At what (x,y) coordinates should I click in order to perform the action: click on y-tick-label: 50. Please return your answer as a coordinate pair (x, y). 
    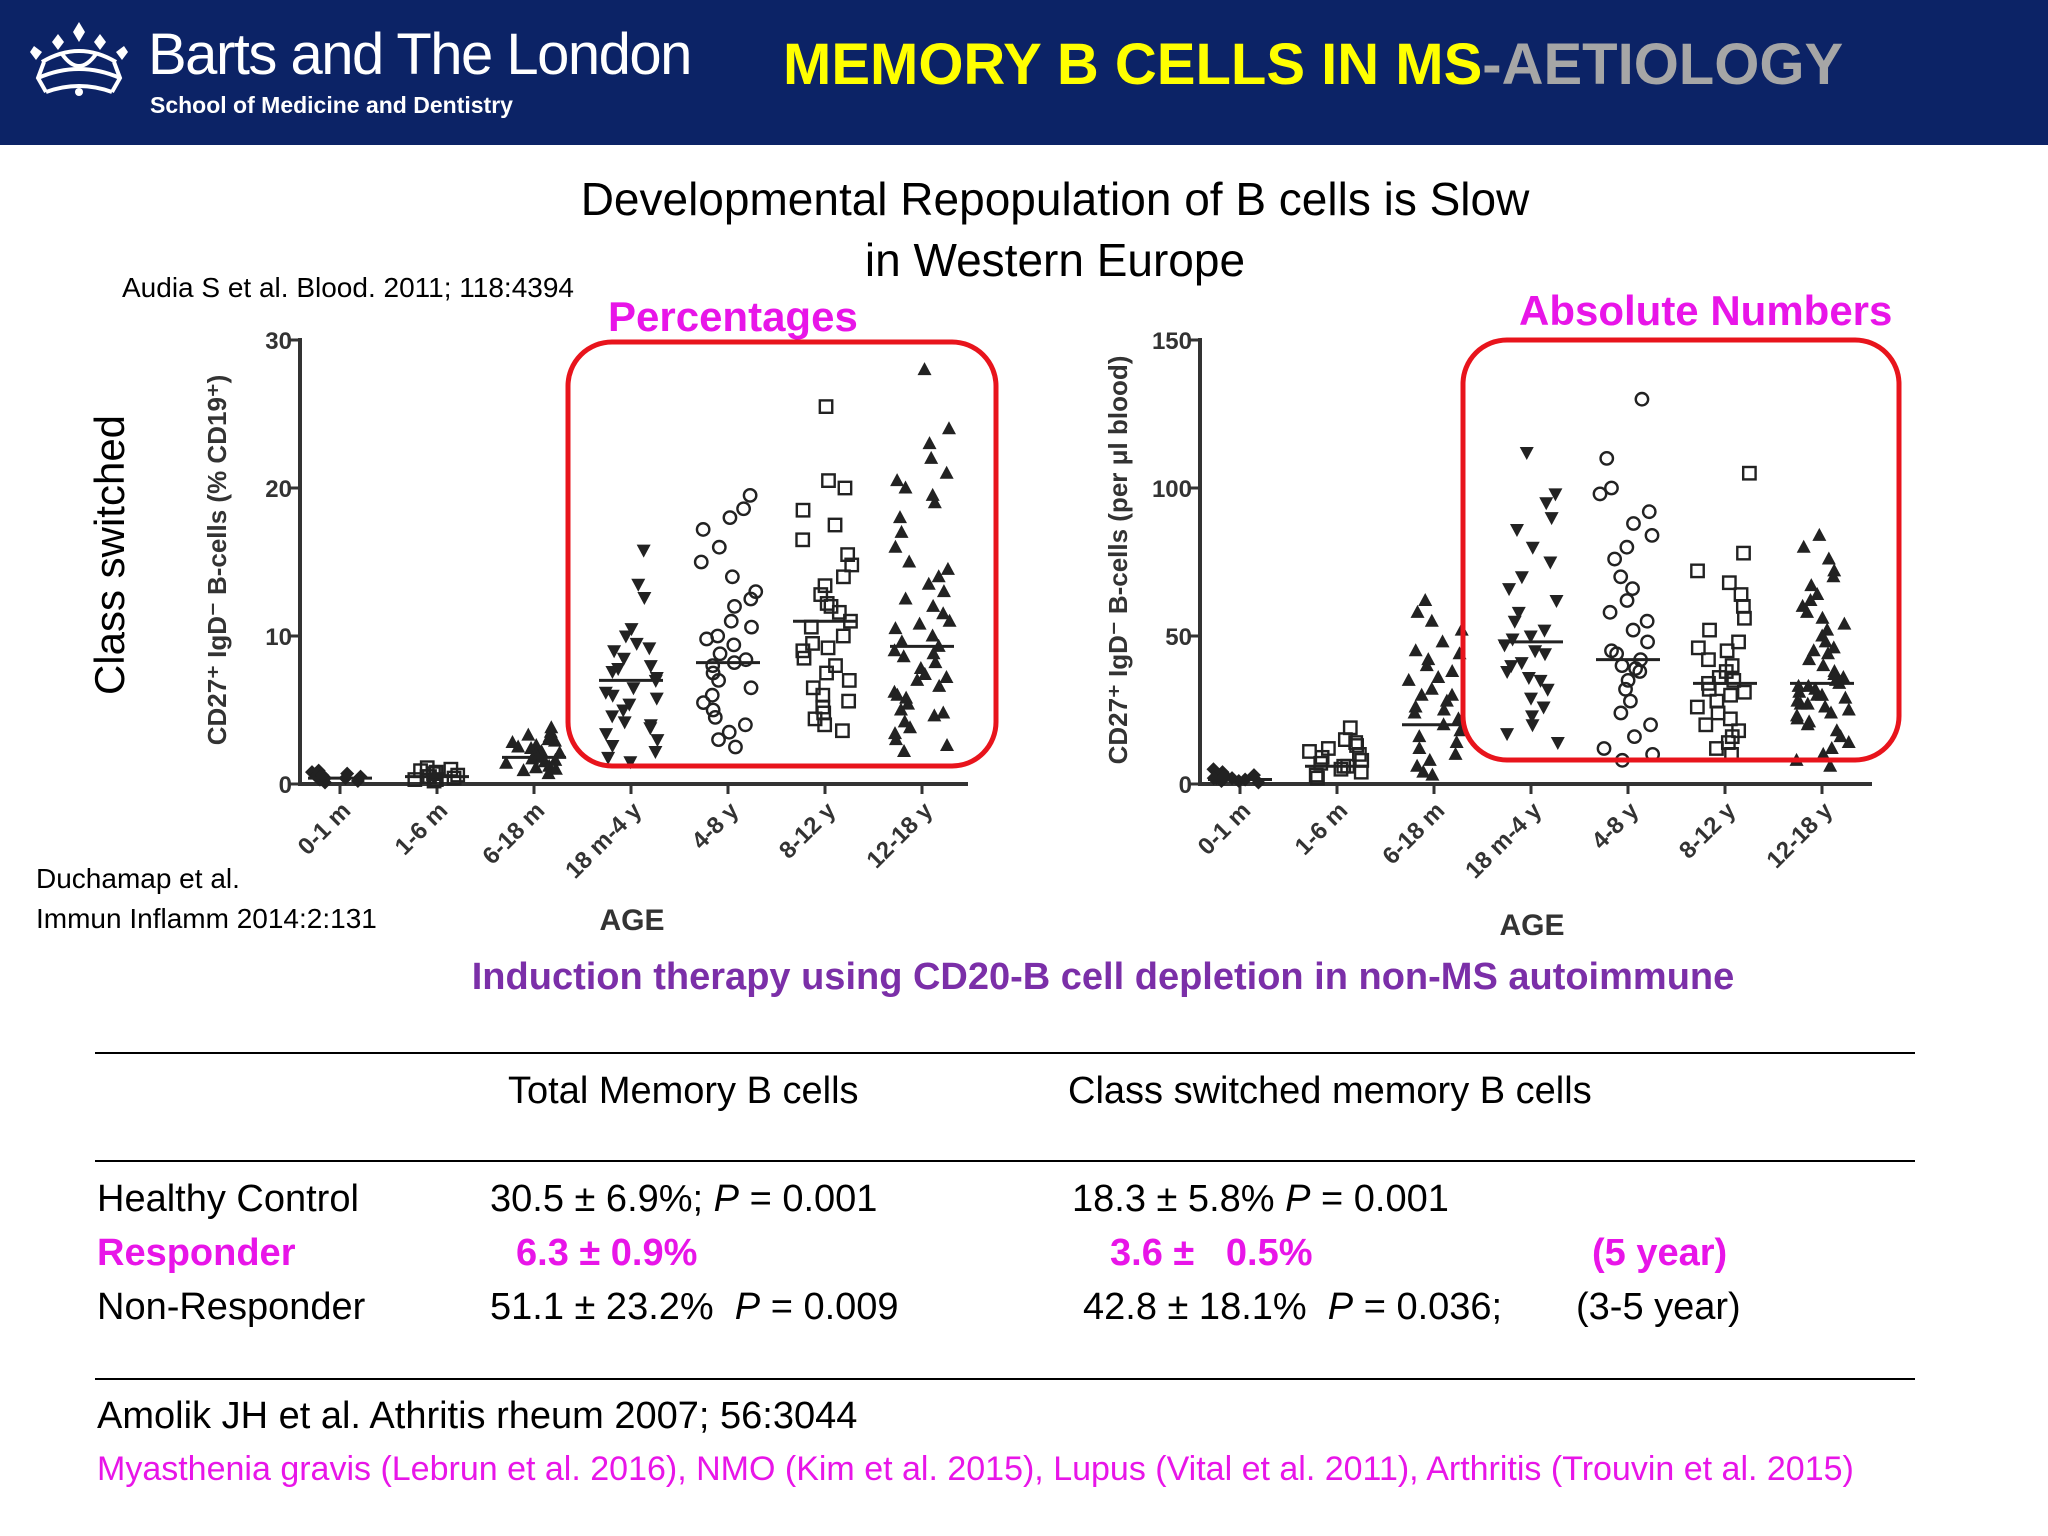
    Looking at the image, I should click on (1178, 637).